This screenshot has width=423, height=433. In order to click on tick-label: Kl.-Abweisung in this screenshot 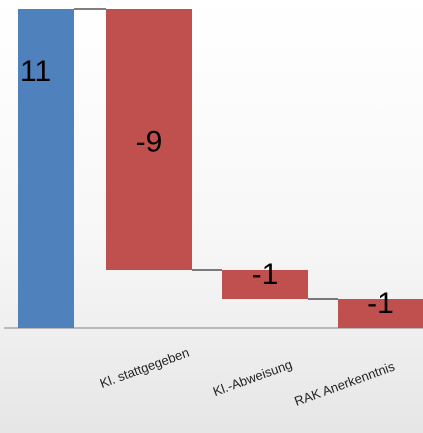, I will do `click(252, 378)`.